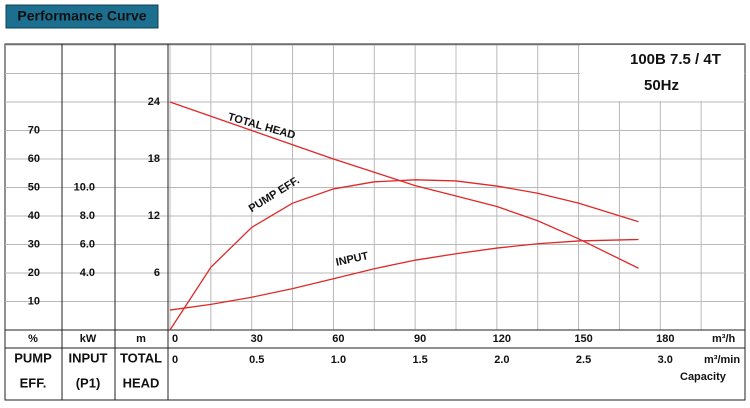 The image size is (750, 408). I want to click on x-tick-label: 150, so click(583, 339).